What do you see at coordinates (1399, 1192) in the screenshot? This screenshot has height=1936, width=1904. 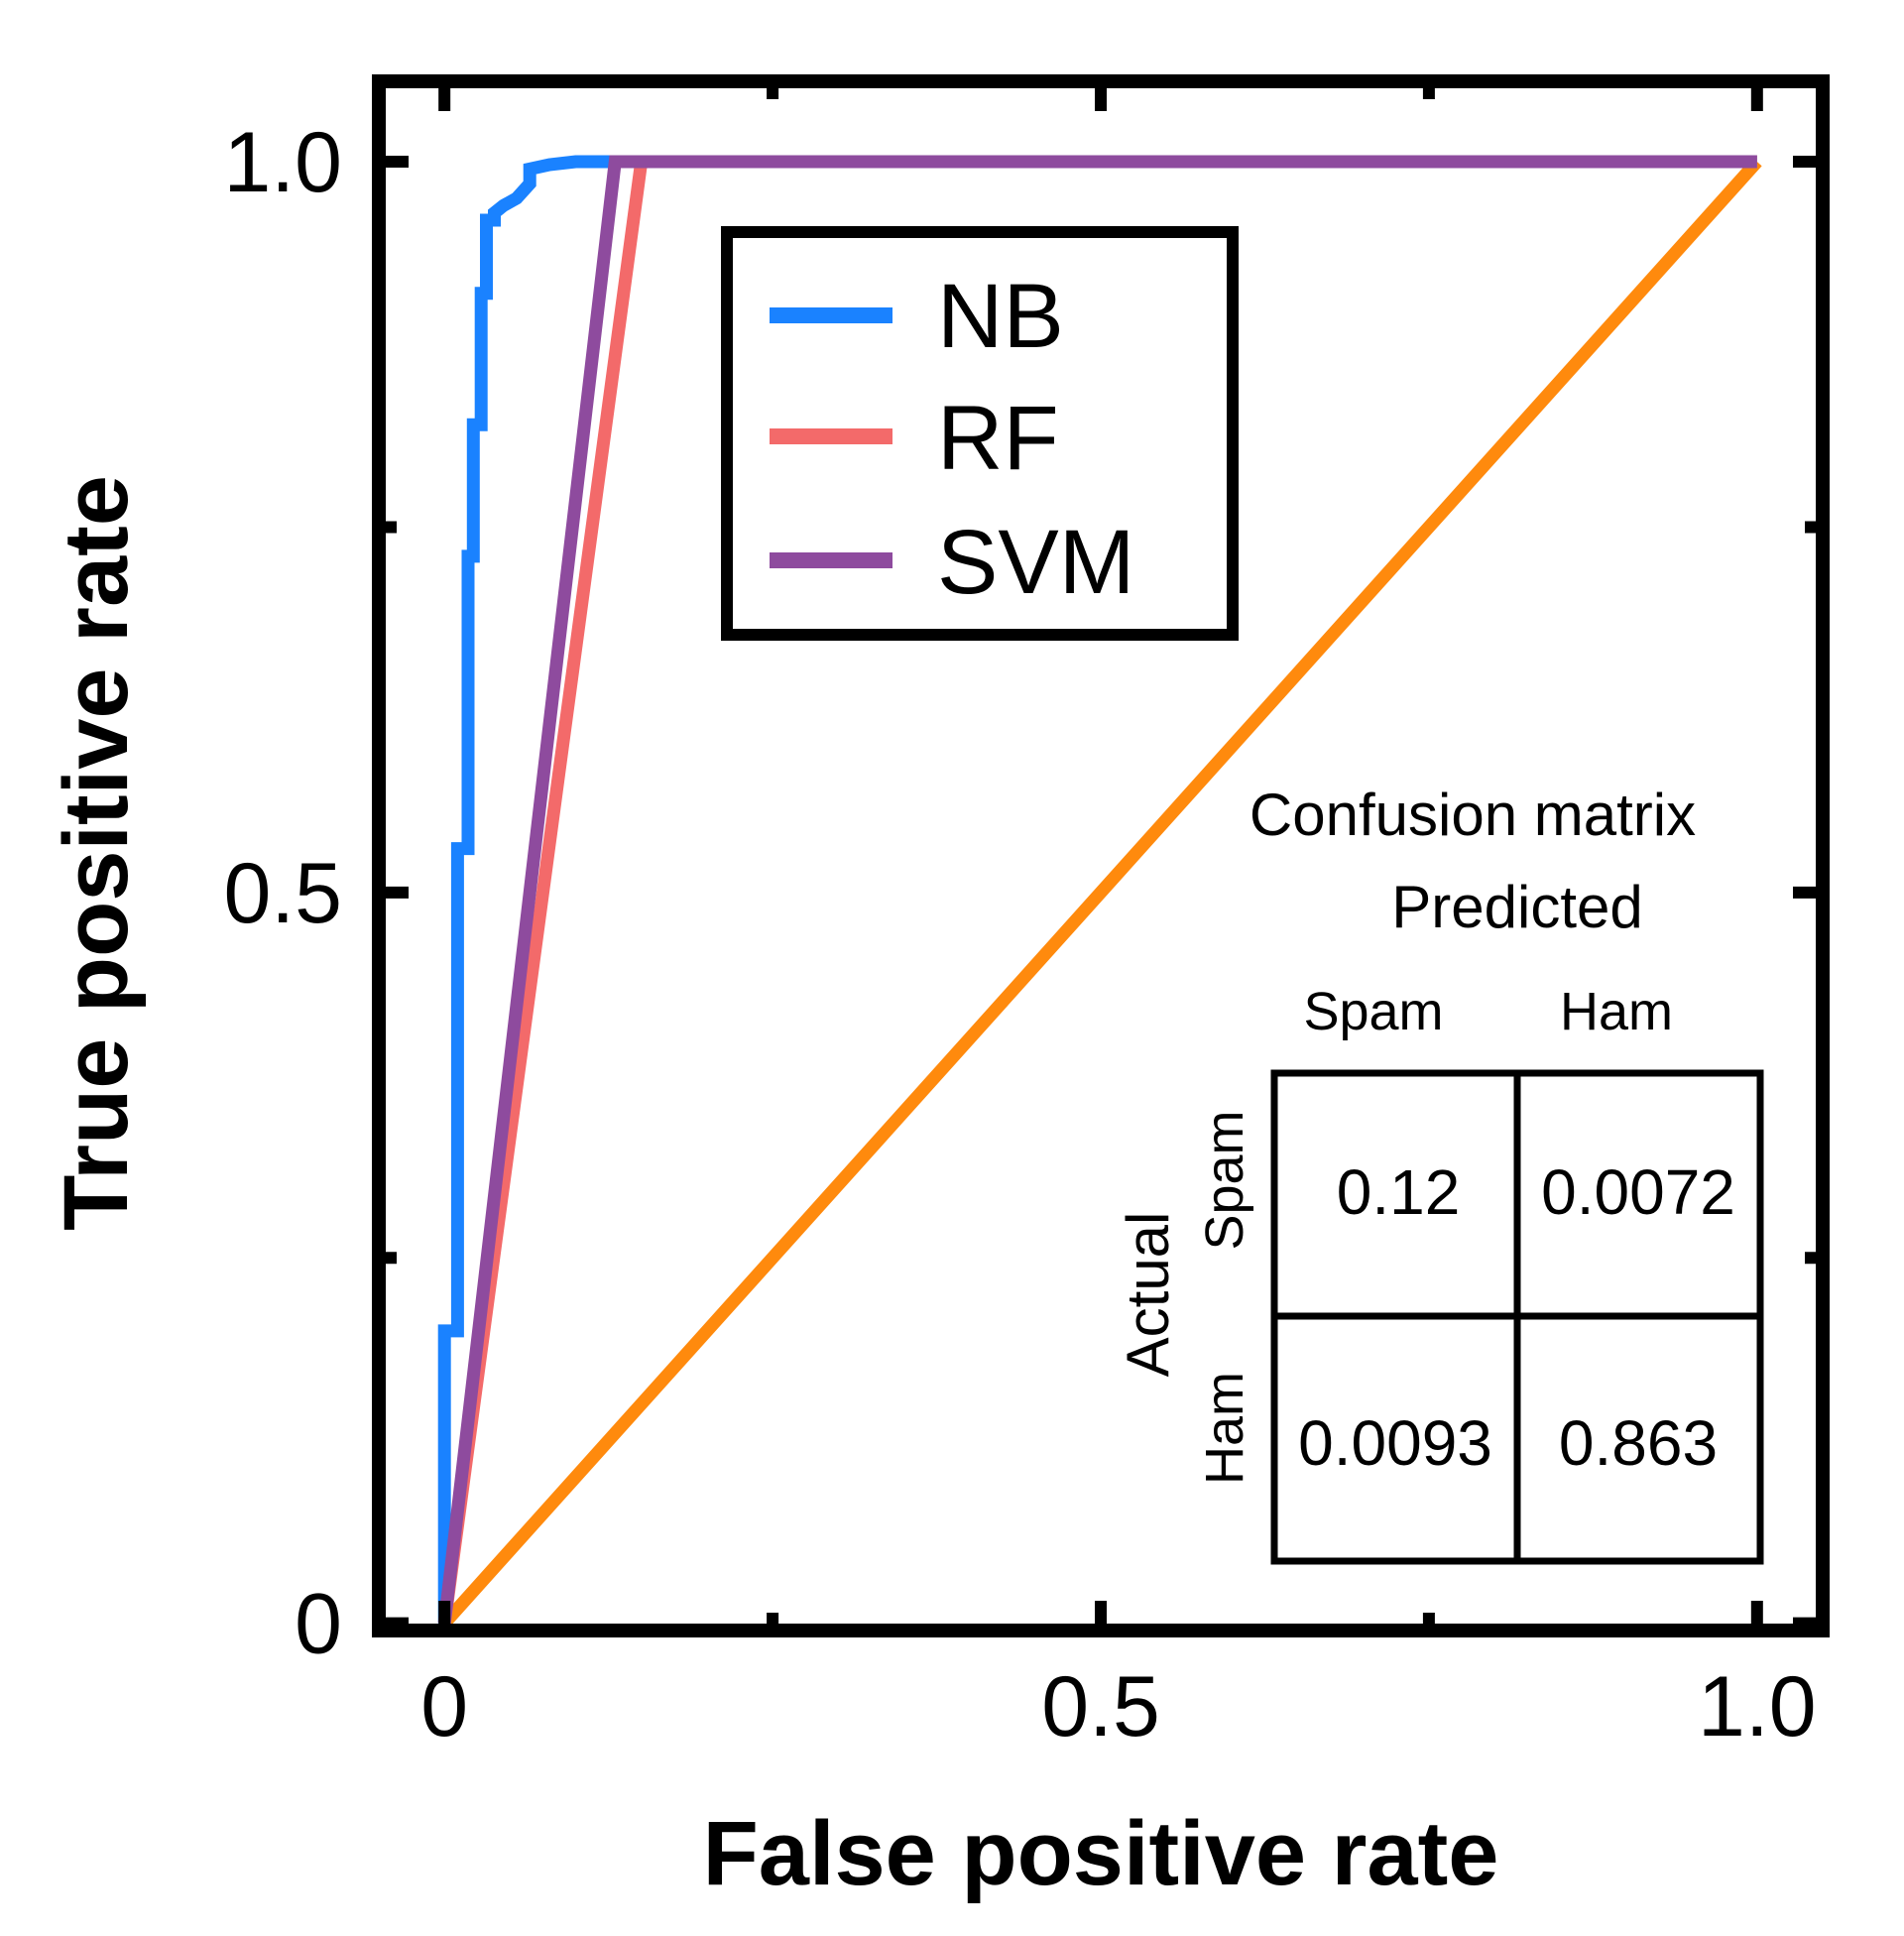 I see `confusion-matrix-cell-spam-spam: 0.12` at bounding box center [1399, 1192].